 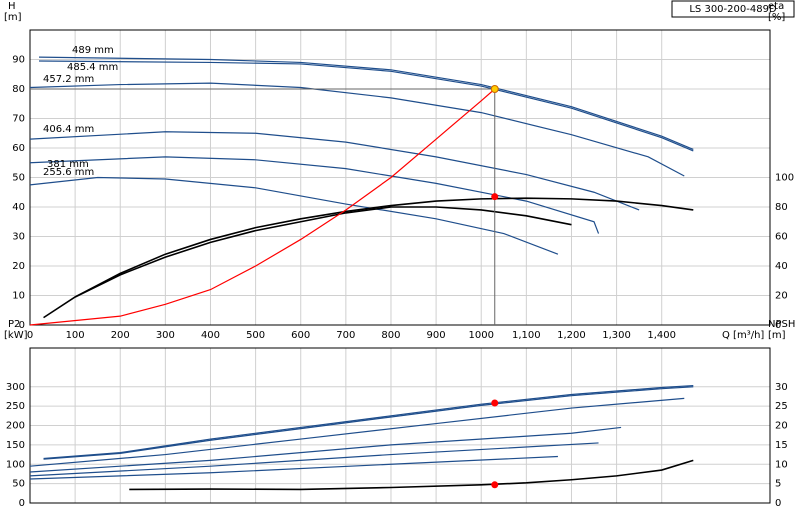 I want to click on legend-box, so click(x=733, y=9).